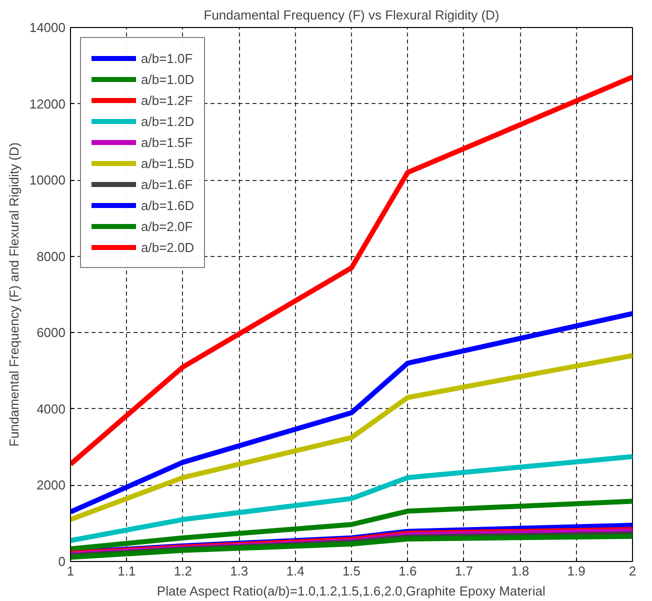 Image resolution: width=652 pixels, height=601 pixels. What do you see at coordinates (167, 79) in the screenshot?
I see `legend-label: a/b=1.0D` at bounding box center [167, 79].